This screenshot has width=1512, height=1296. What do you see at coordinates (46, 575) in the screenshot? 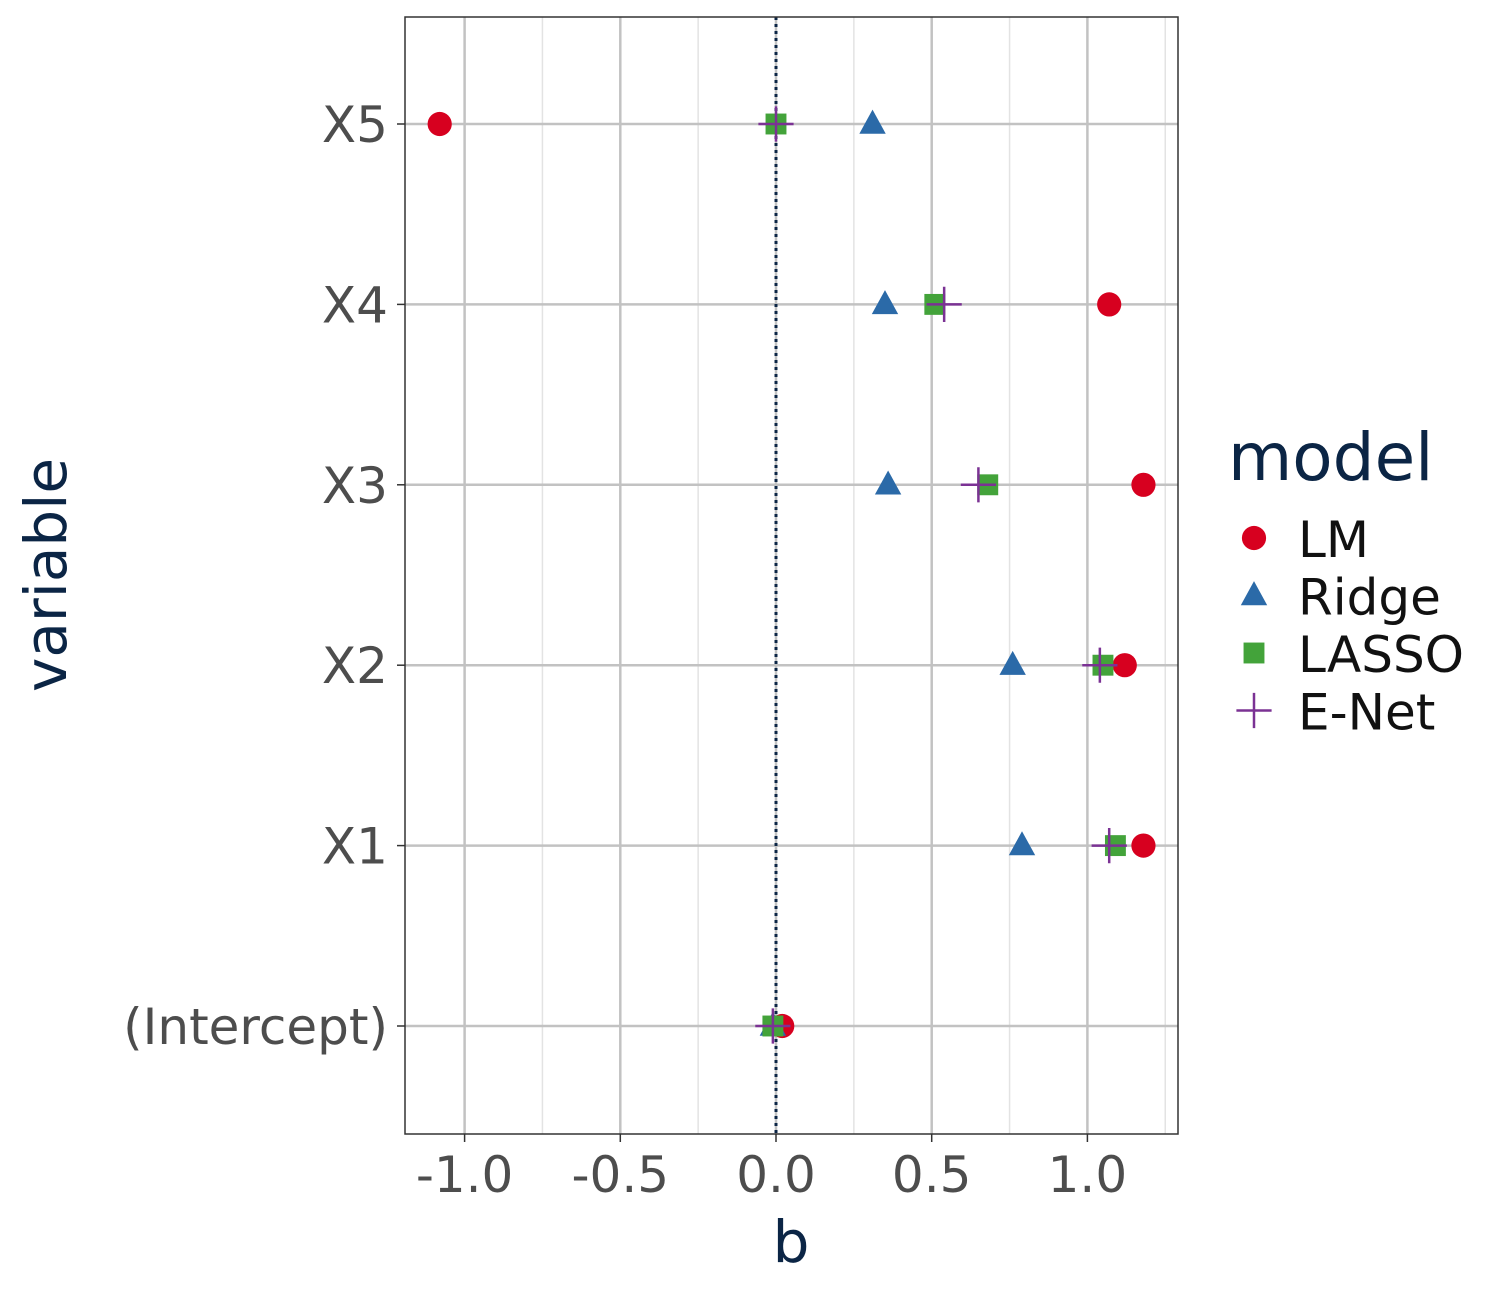
I see `y-axis-title: variable` at bounding box center [46, 575].